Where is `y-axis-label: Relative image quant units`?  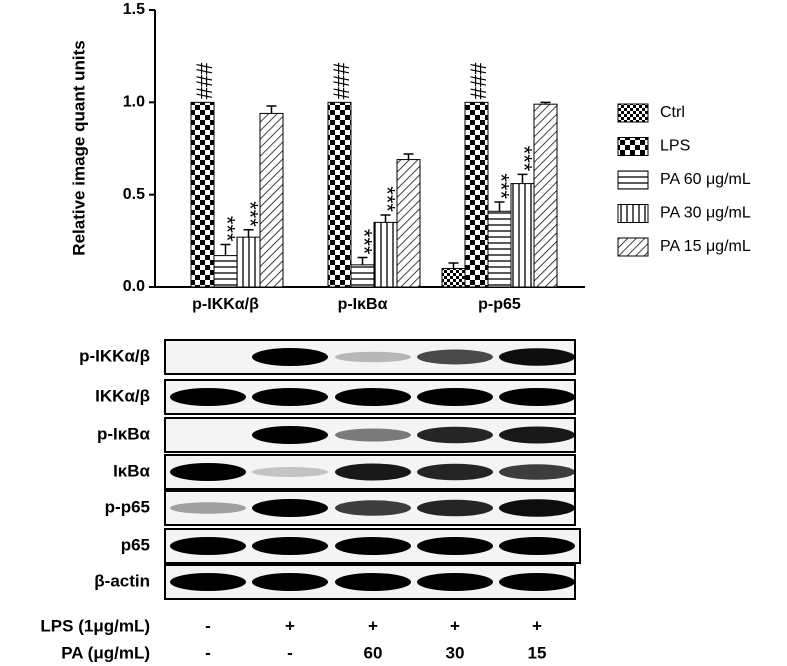
y-axis-label: Relative image quant units is located at coordinates (78, 147).